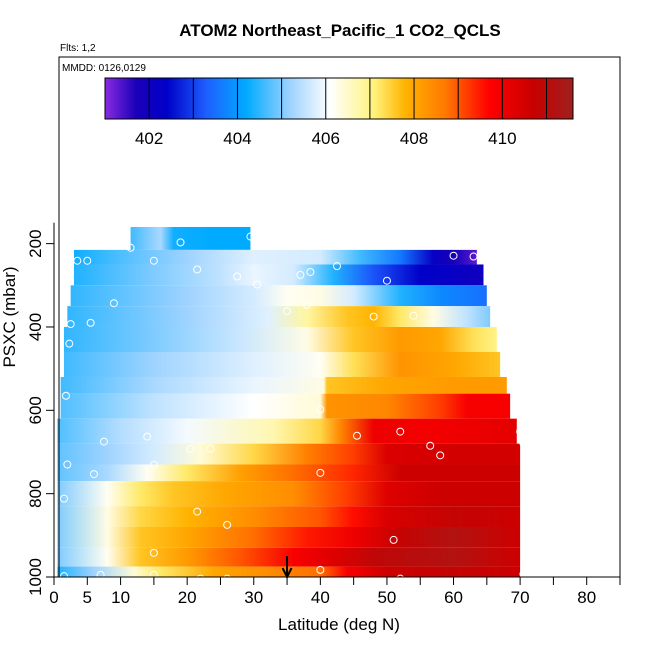 The height and width of the screenshot is (650, 650). Describe the element at coordinates (87, 597) in the screenshot. I see `x-tick-label: 5` at that location.